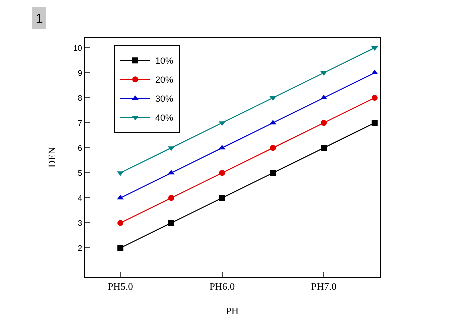 This screenshot has height=327, width=464. Describe the element at coordinates (80, 148) in the screenshot. I see `y-tick-label: 6` at that location.